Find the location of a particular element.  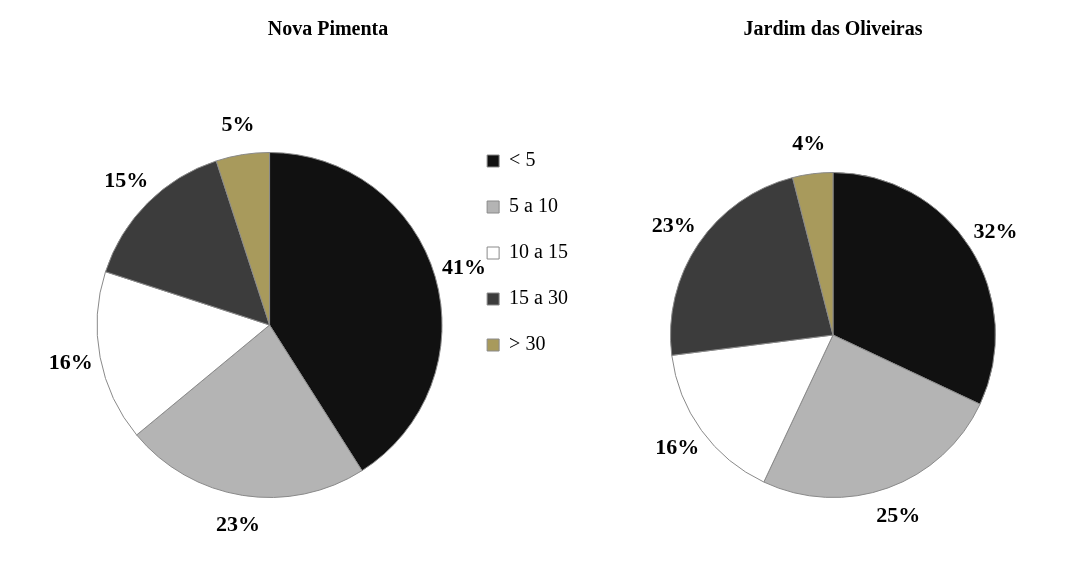

legend-label: > 30 is located at coordinates (527, 343).